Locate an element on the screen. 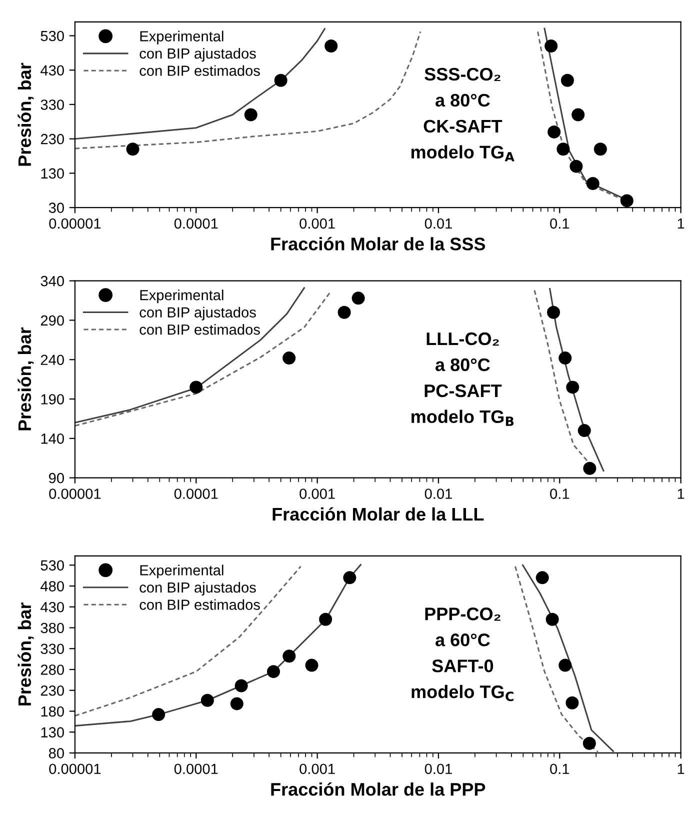 Image resolution: width=694 pixels, height=814 pixels. y-tick-label: 290 is located at coordinates (52, 320).